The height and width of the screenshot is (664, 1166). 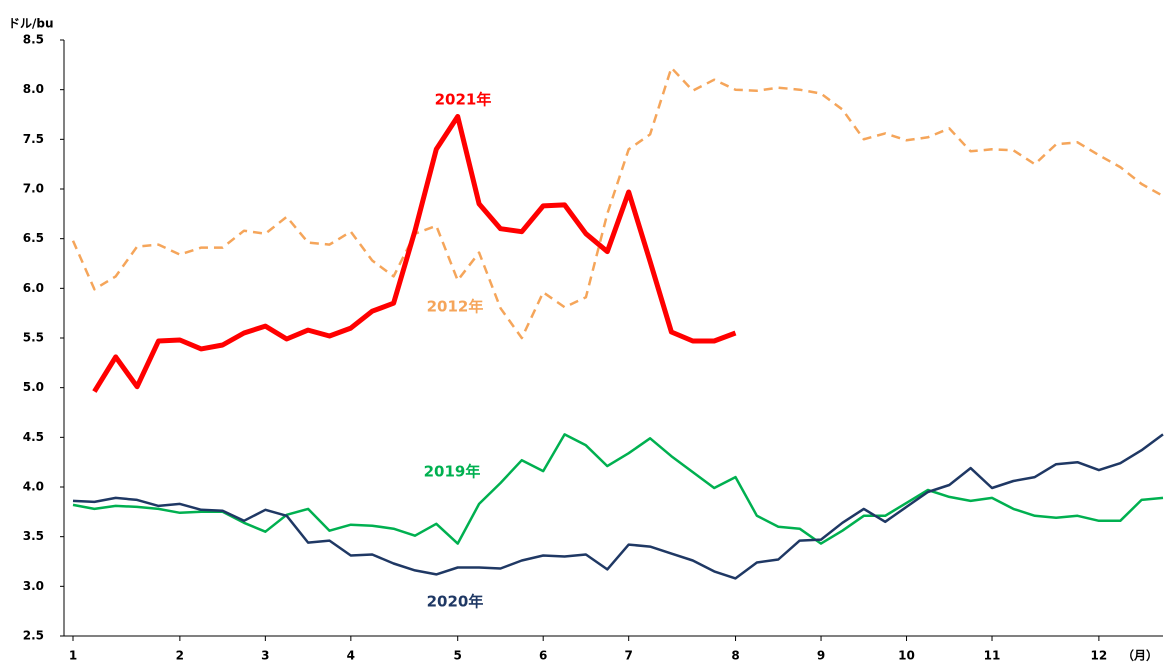 What do you see at coordinates (455, 307) in the screenshot?
I see `series-name: 2012年` at bounding box center [455, 307].